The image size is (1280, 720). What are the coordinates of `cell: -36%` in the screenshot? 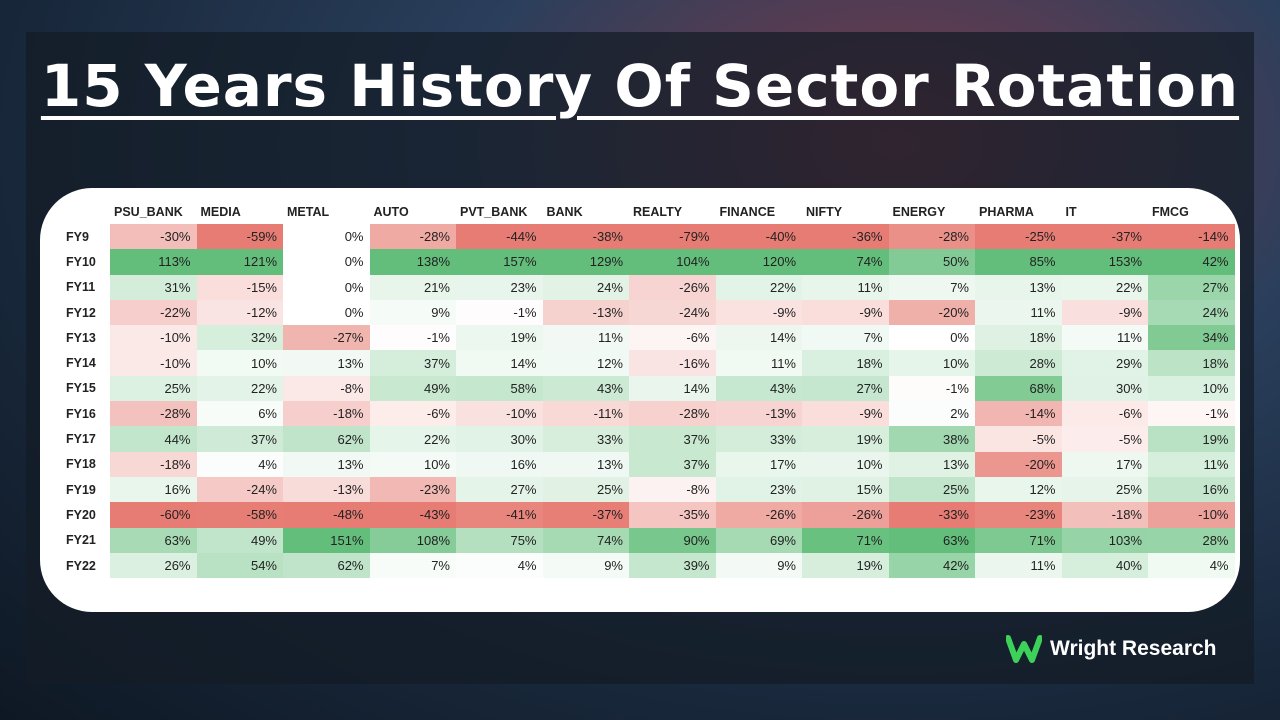 It's located at (845, 237).